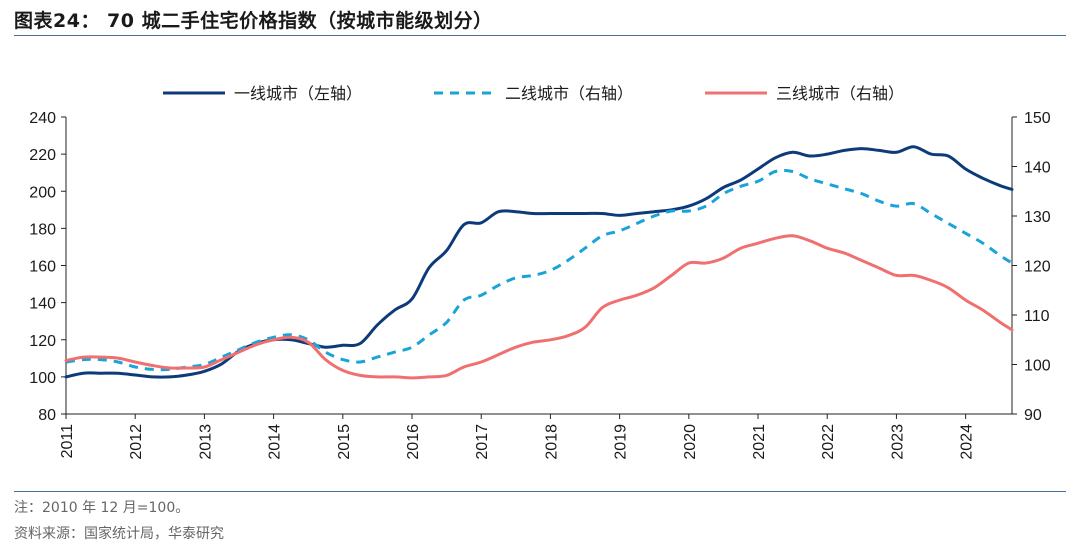  I want to click on right-tick-label: 120, so click(1037, 267).